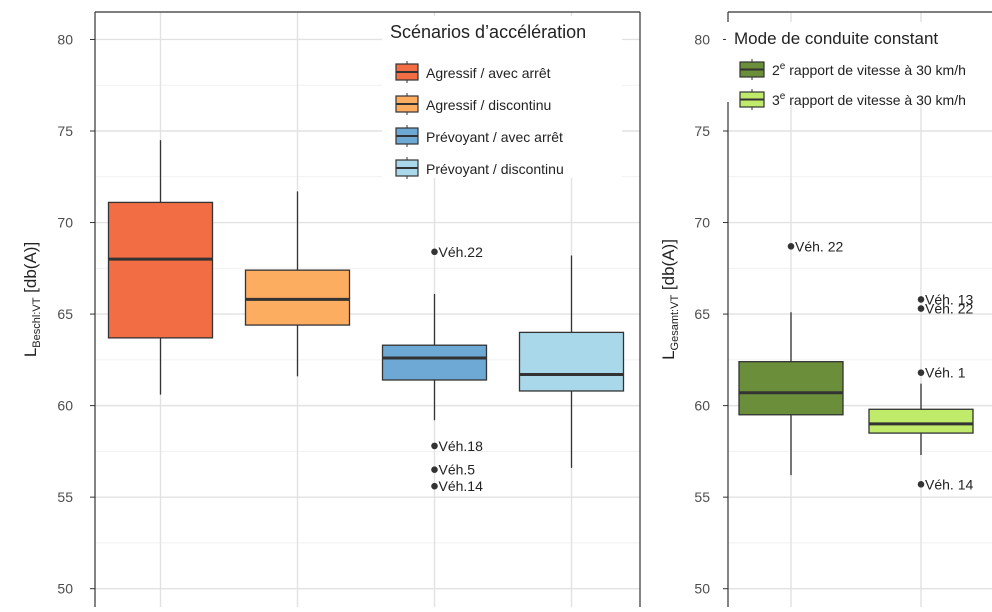  I want to click on legend-label: Agressif / discontinu, so click(488, 105).